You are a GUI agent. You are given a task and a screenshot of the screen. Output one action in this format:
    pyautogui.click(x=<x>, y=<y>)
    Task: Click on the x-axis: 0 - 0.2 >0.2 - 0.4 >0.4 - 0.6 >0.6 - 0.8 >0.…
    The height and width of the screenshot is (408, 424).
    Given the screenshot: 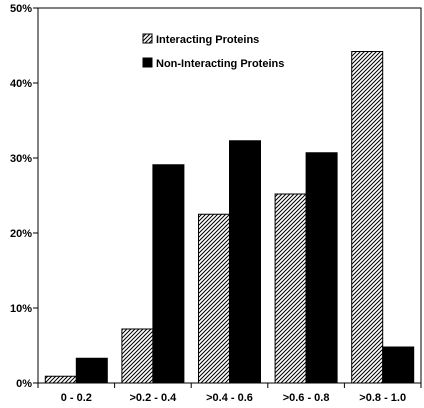 What is the action you would take?
    pyautogui.click(x=229, y=393)
    